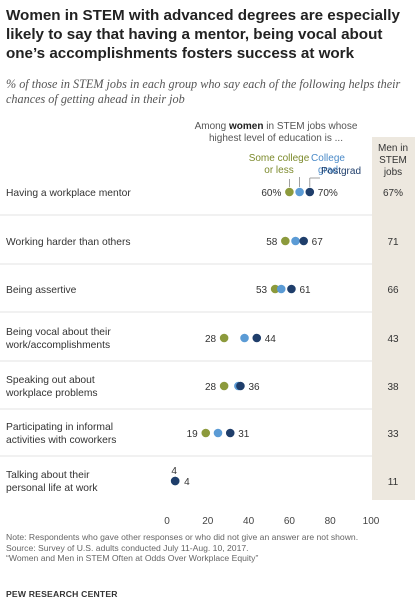 The height and width of the screenshot is (612, 415). What do you see at coordinates (393, 482) in the screenshot?
I see `men-value: 11` at bounding box center [393, 482].